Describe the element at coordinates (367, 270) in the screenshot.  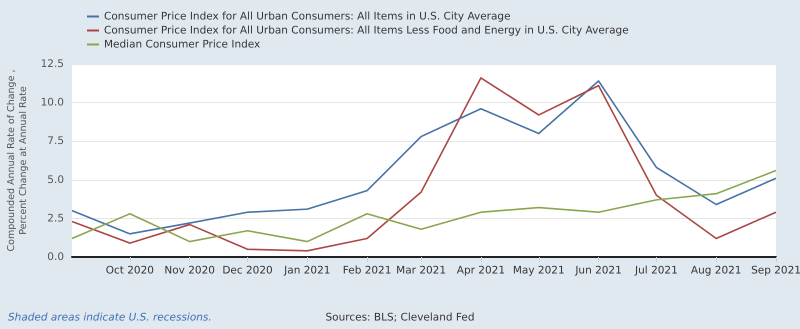
I see `x-tick-label: Feb 2021` at that location.